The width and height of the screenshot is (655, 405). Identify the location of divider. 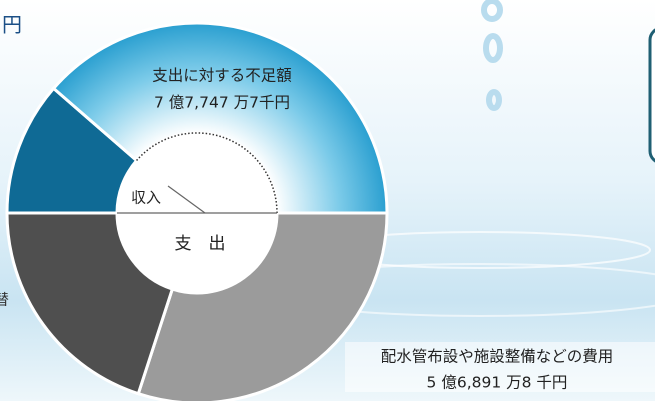
(186, 199).